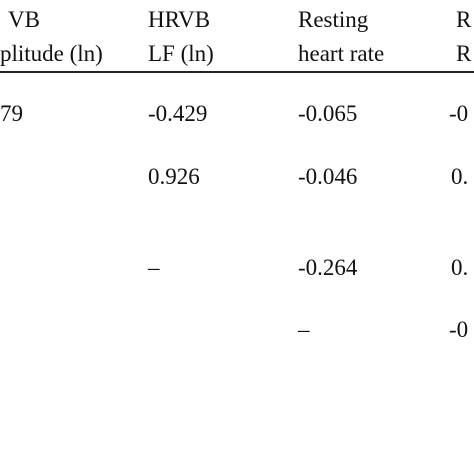 This screenshot has width=474, height=474. I want to click on cell: 79, so click(11, 113).